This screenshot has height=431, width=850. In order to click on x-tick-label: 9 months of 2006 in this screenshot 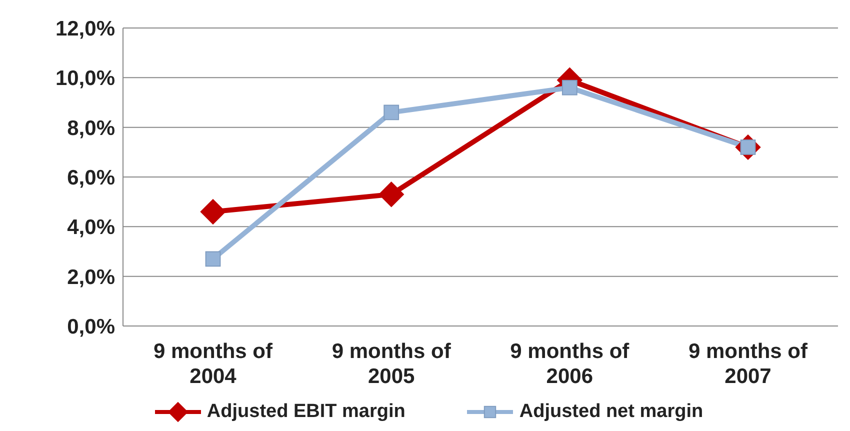, I will do `click(570, 364)`.